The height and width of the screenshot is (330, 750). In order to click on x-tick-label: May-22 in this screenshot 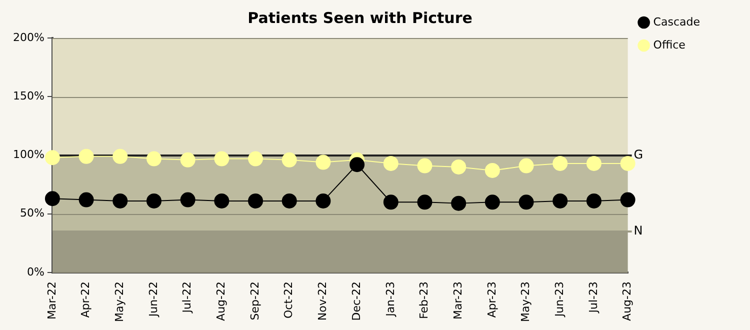, I will do `click(119, 301)`.